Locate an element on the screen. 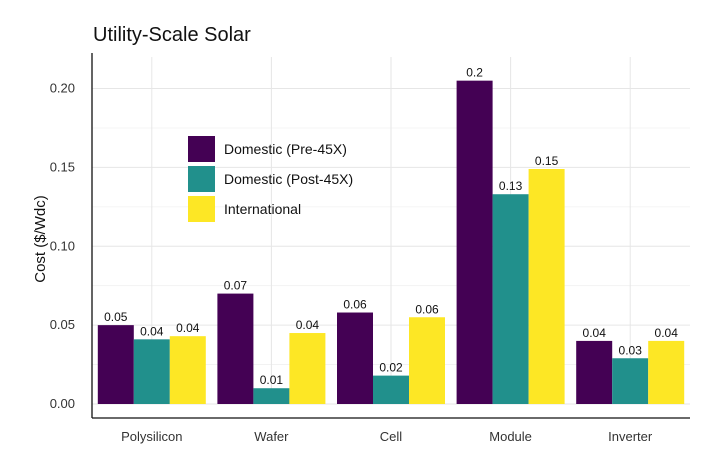 The width and height of the screenshot is (717, 460). y-tick-label: 0.20 is located at coordinates (62, 88).